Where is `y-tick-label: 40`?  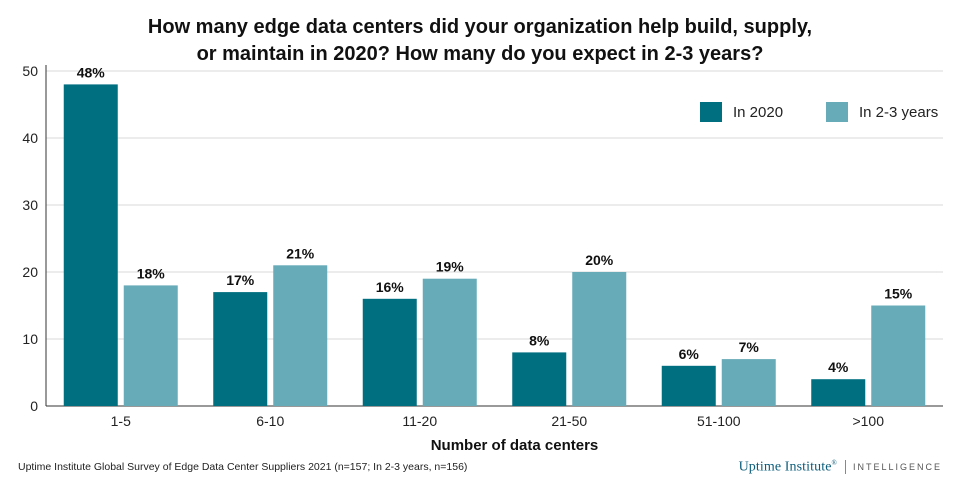 y-tick-label: 40 is located at coordinates (30, 138).